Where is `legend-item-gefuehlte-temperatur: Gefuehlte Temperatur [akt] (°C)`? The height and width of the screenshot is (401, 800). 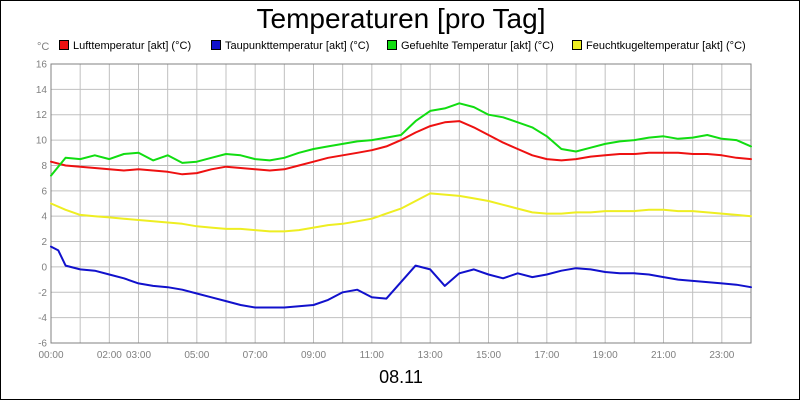
legend-item-gefuehlte-temperatur: Gefuehlte Temperatur [akt] (°C) is located at coordinates (470, 46).